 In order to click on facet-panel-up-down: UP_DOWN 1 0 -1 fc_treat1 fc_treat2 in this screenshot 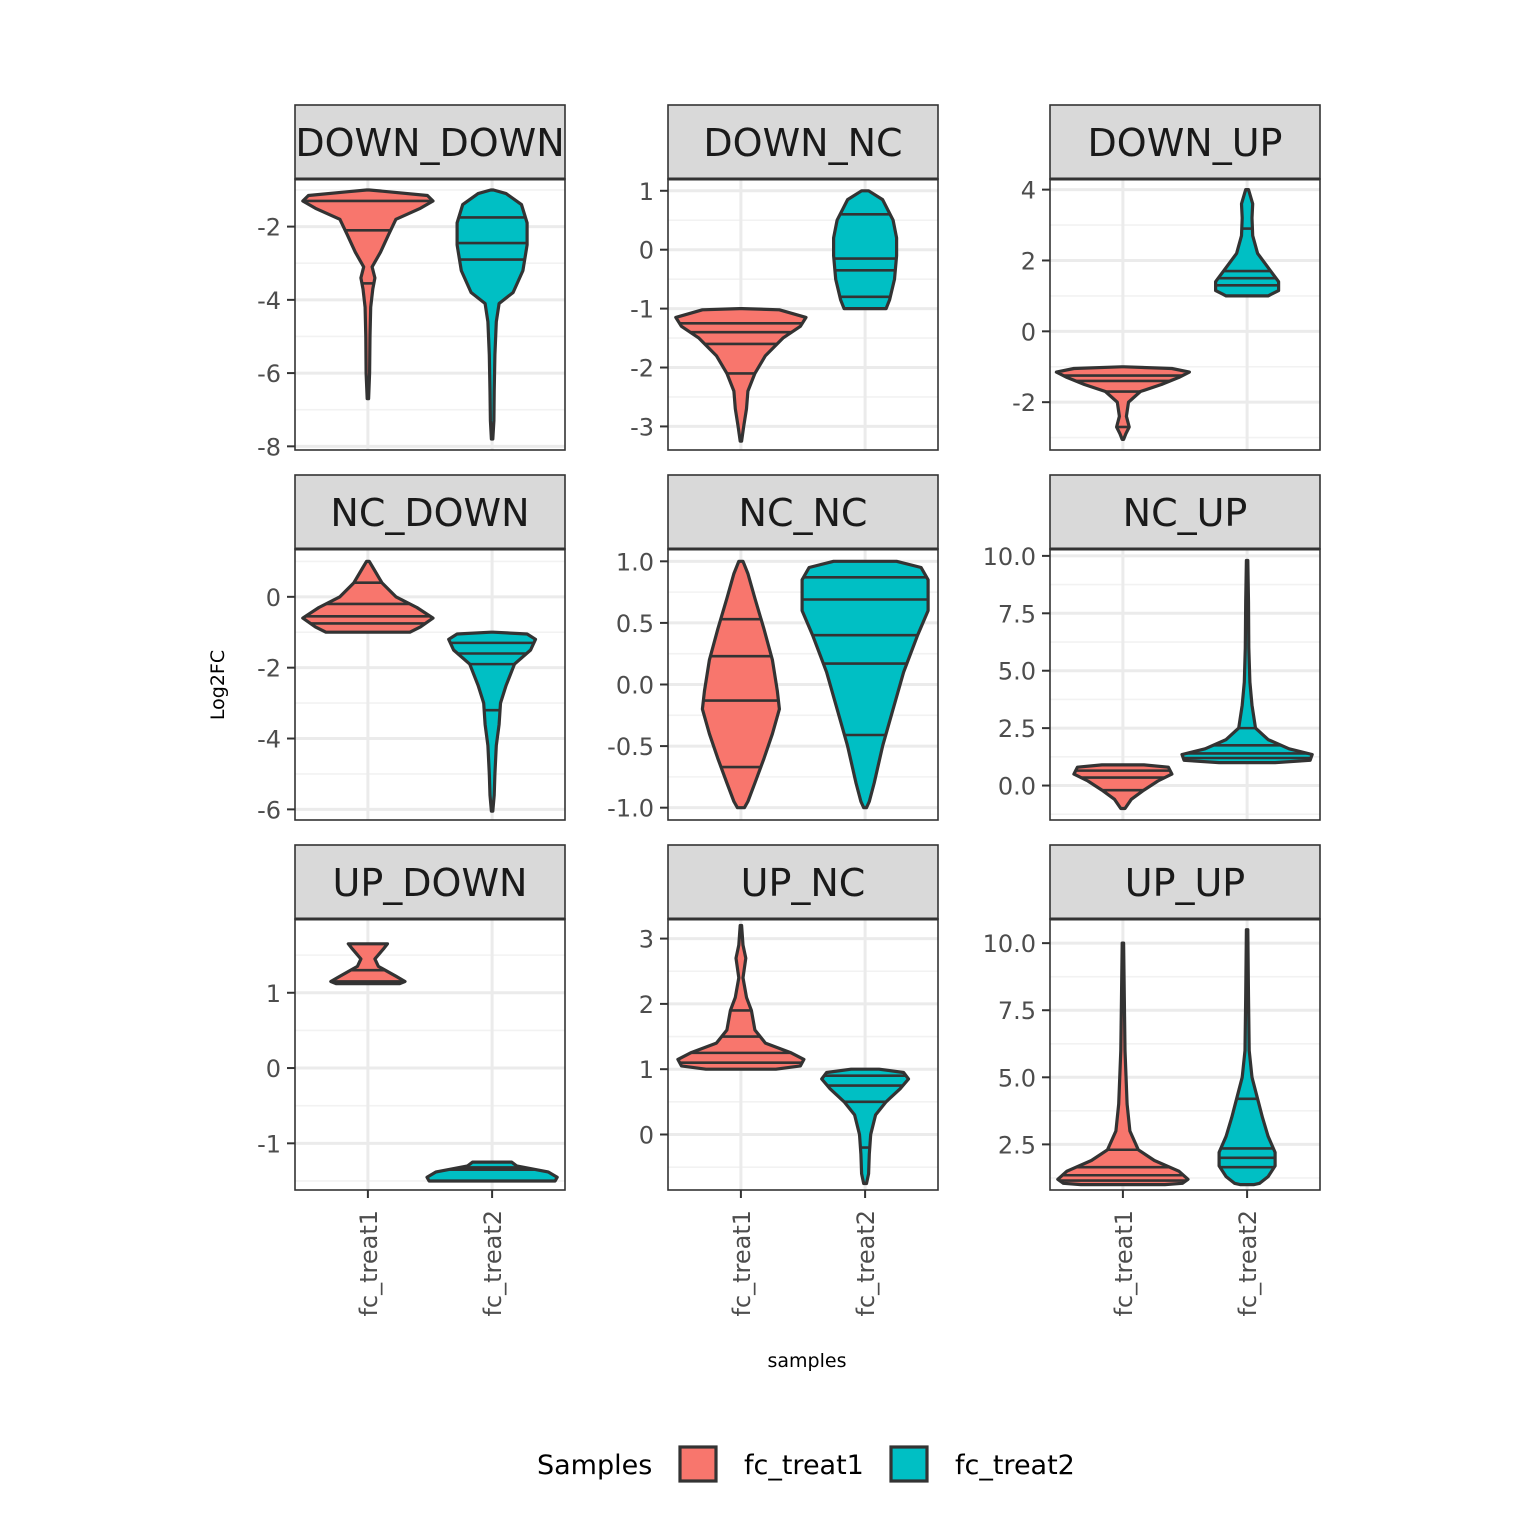, I will do `click(411, 1080)`.